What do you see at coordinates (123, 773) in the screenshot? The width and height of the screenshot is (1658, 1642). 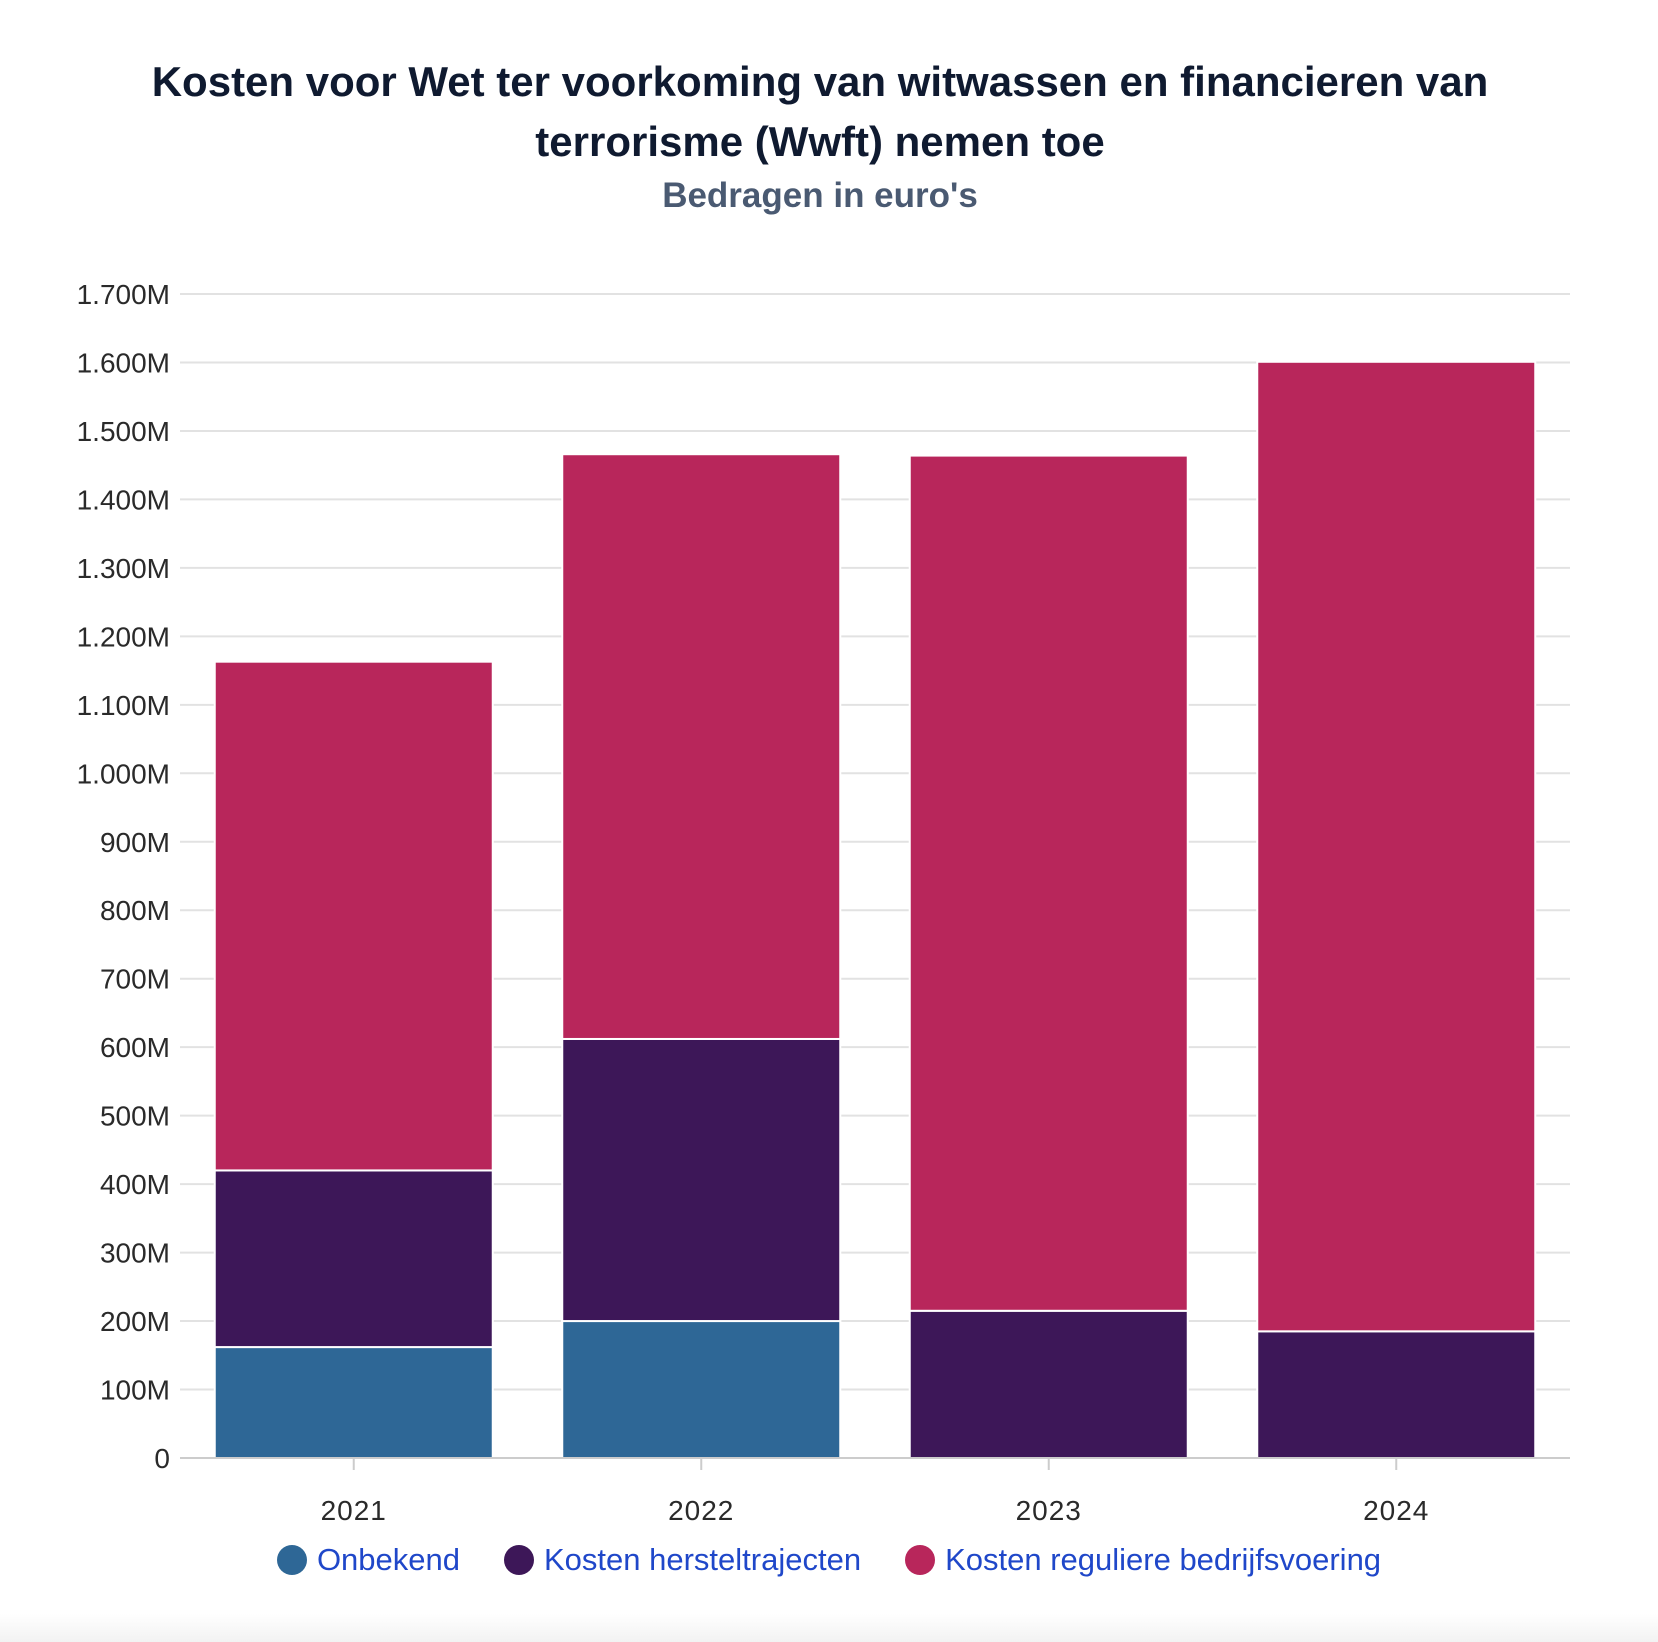 I see `y-tick-label: 1.000M` at bounding box center [123, 773].